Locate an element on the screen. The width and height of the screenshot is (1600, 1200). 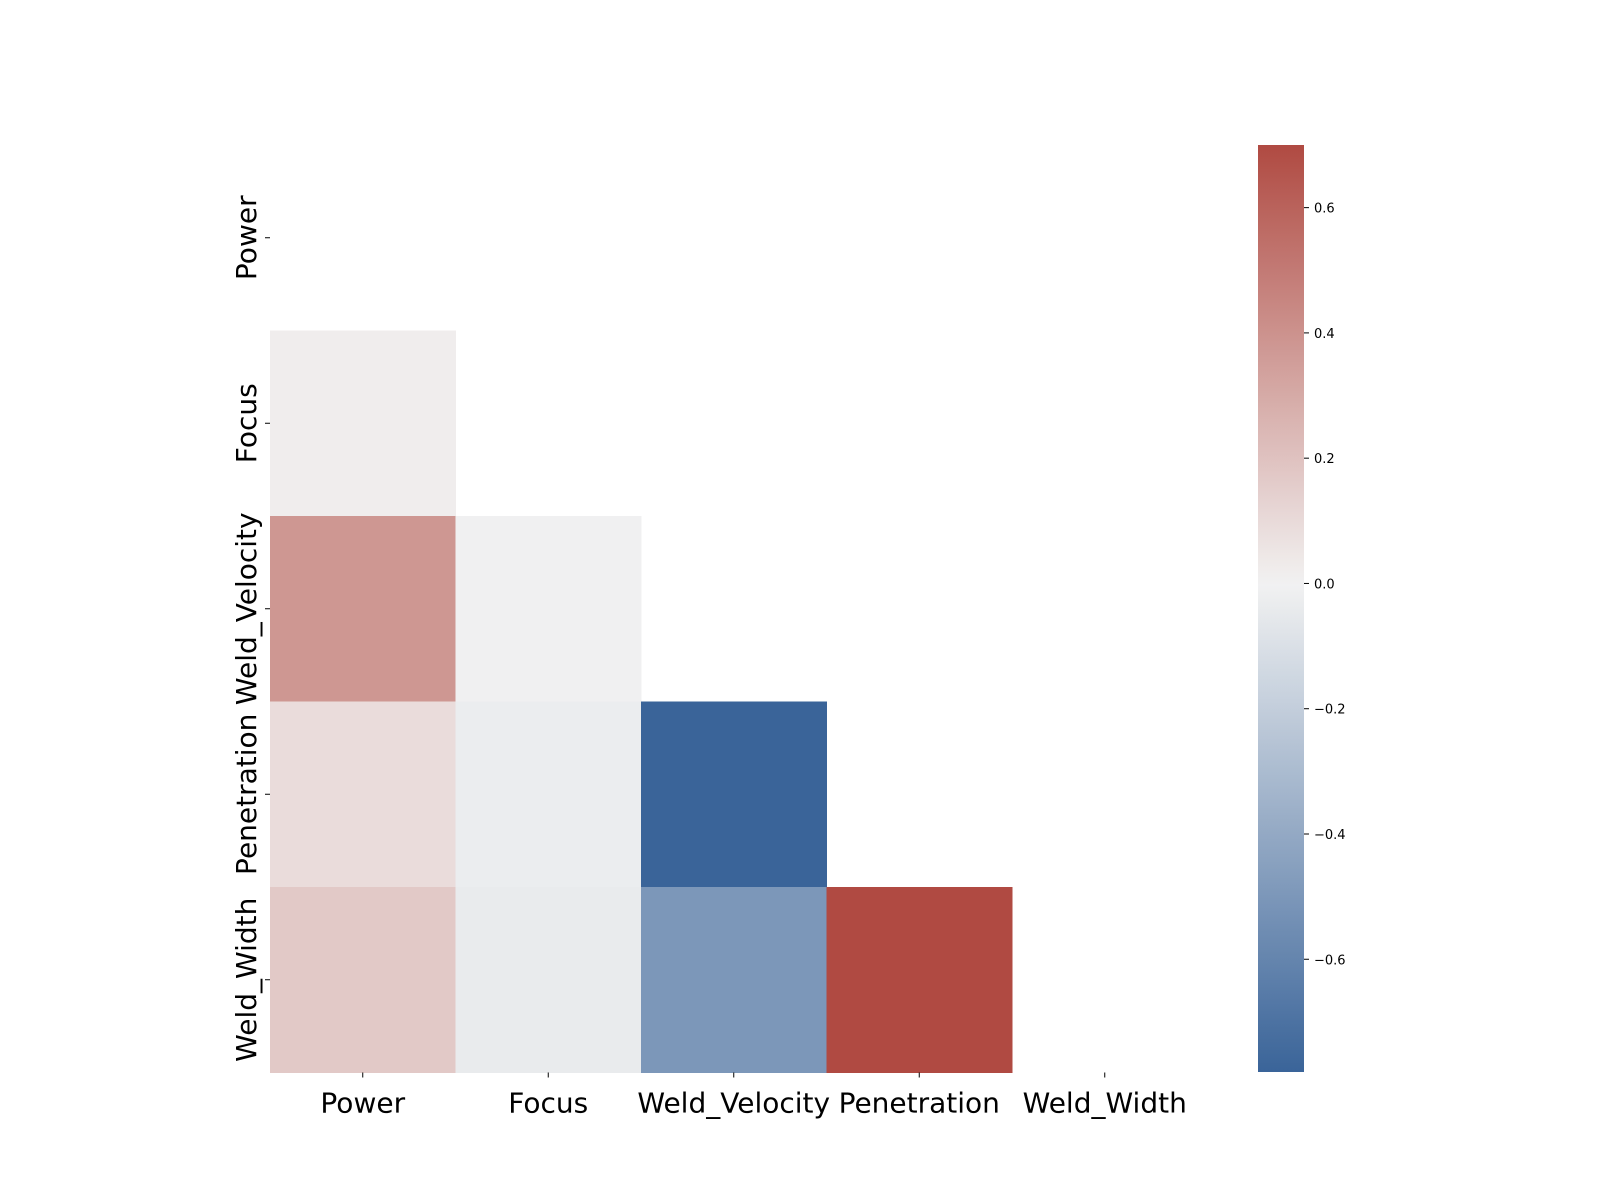
colorbar-tick-label: −0.6 is located at coordinates (1330, 960).